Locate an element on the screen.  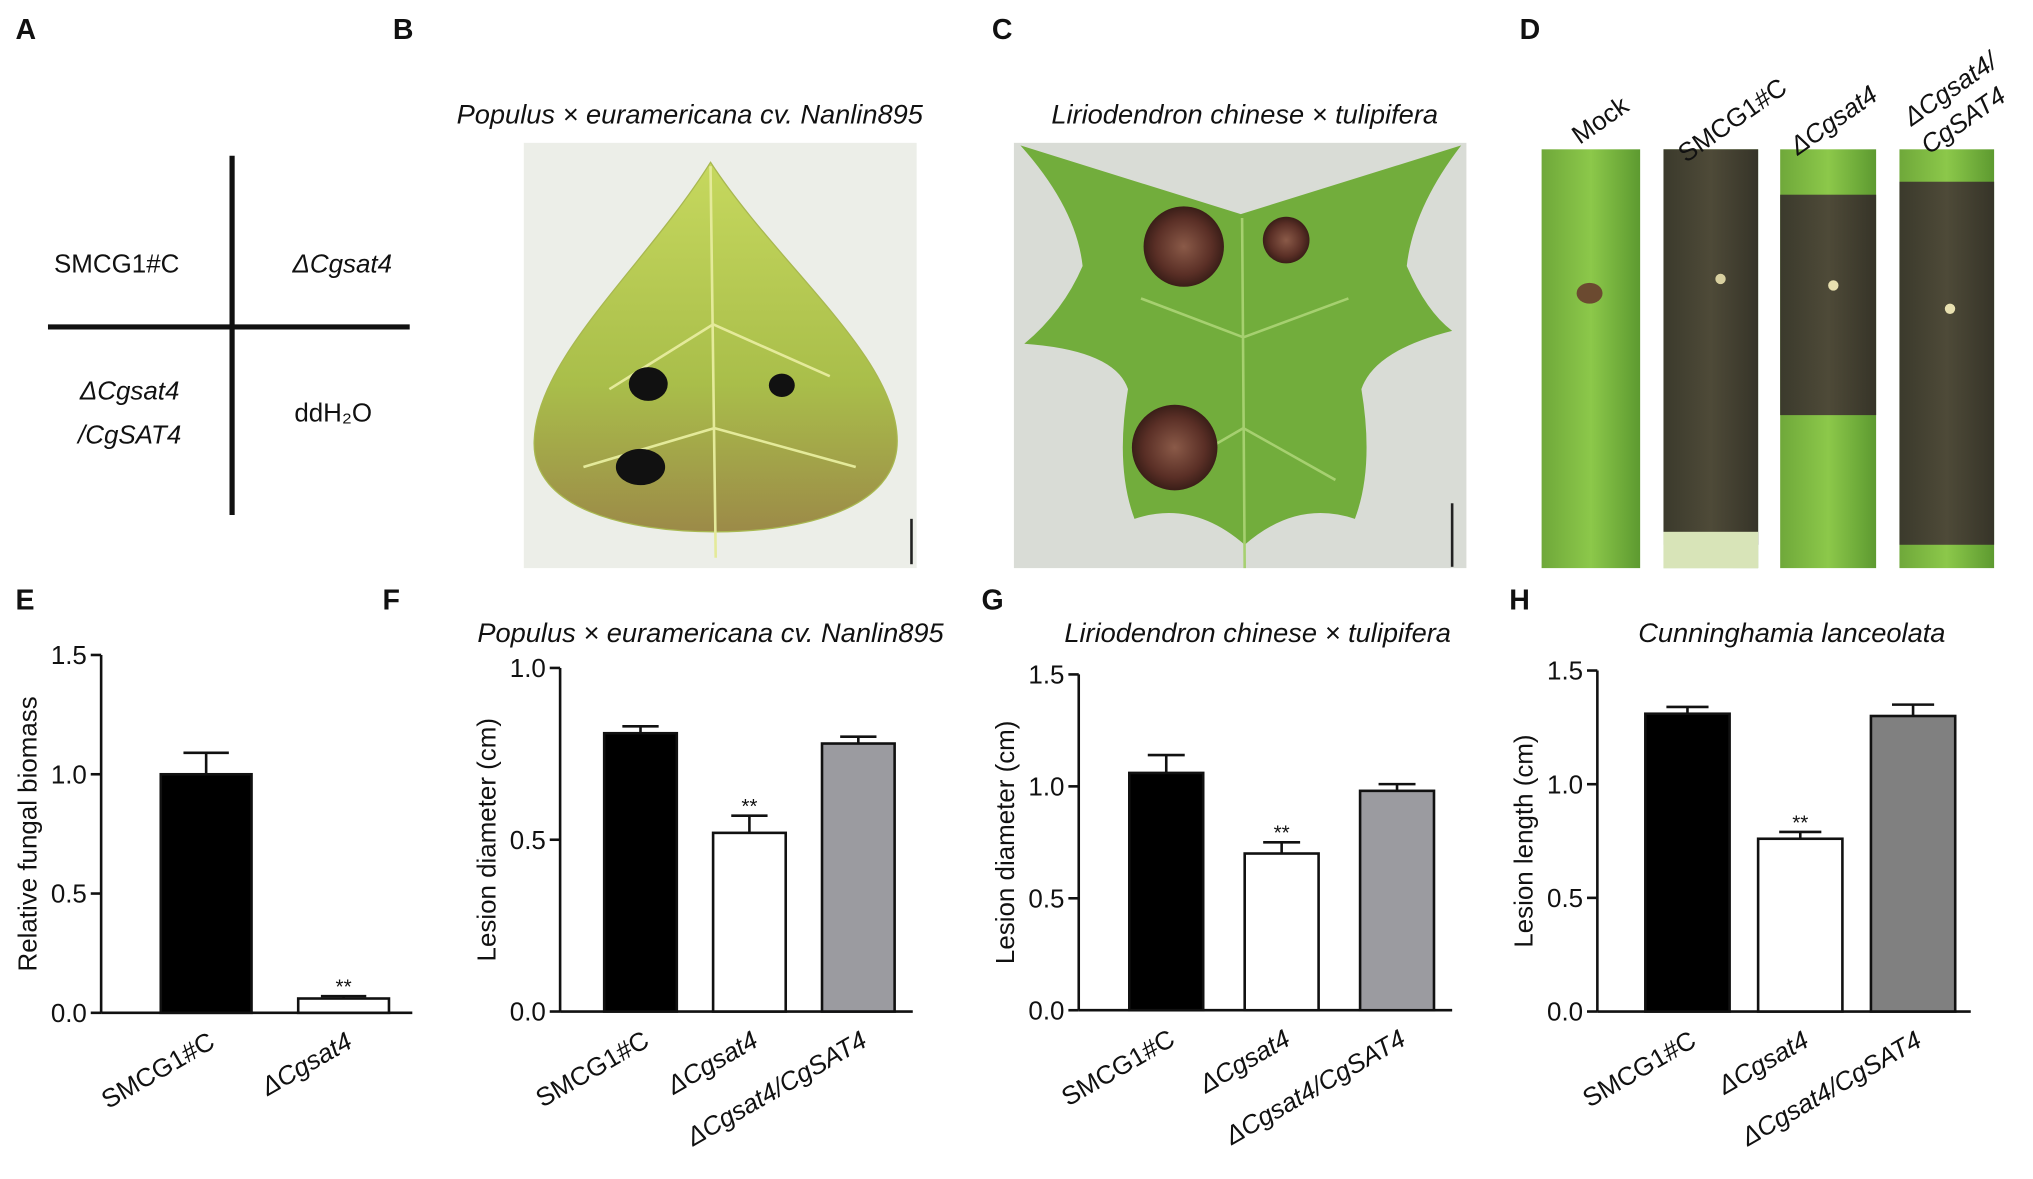
panel-label: D is located at coordinates (1530, 30).